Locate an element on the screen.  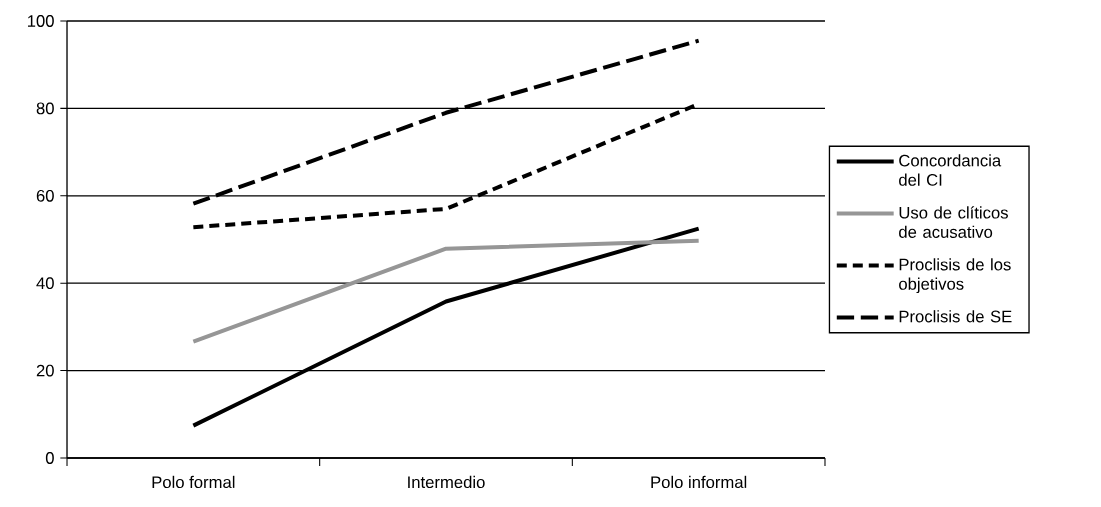
legend-label: Proclisis de los objetivos is located at coordinates (955, 276).